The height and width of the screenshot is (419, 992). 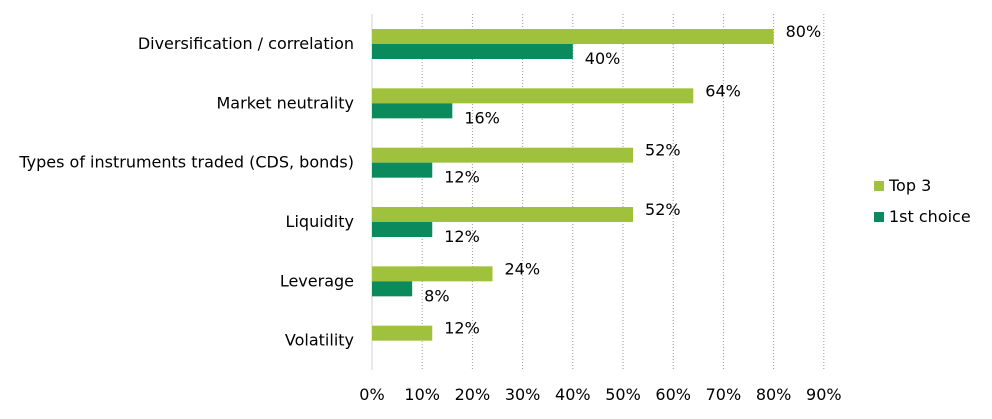 I want to click on data-label: 80%, so click(x=804, y=31).